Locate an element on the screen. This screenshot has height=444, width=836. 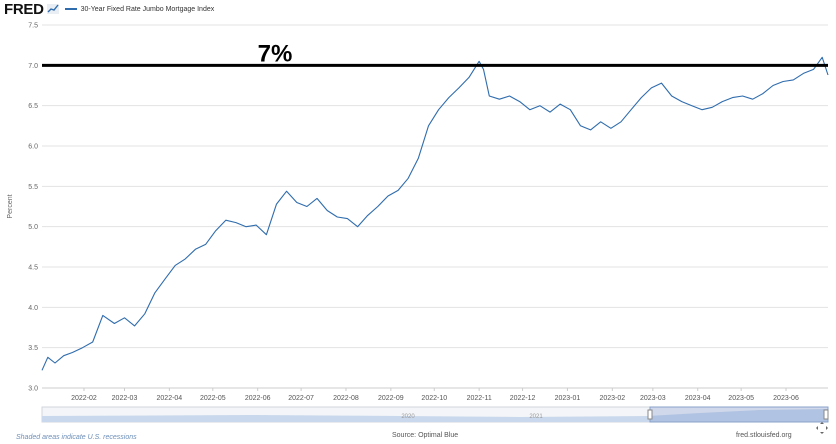
x-tick-label: 2022-06 is located at coordinates (258, 398).